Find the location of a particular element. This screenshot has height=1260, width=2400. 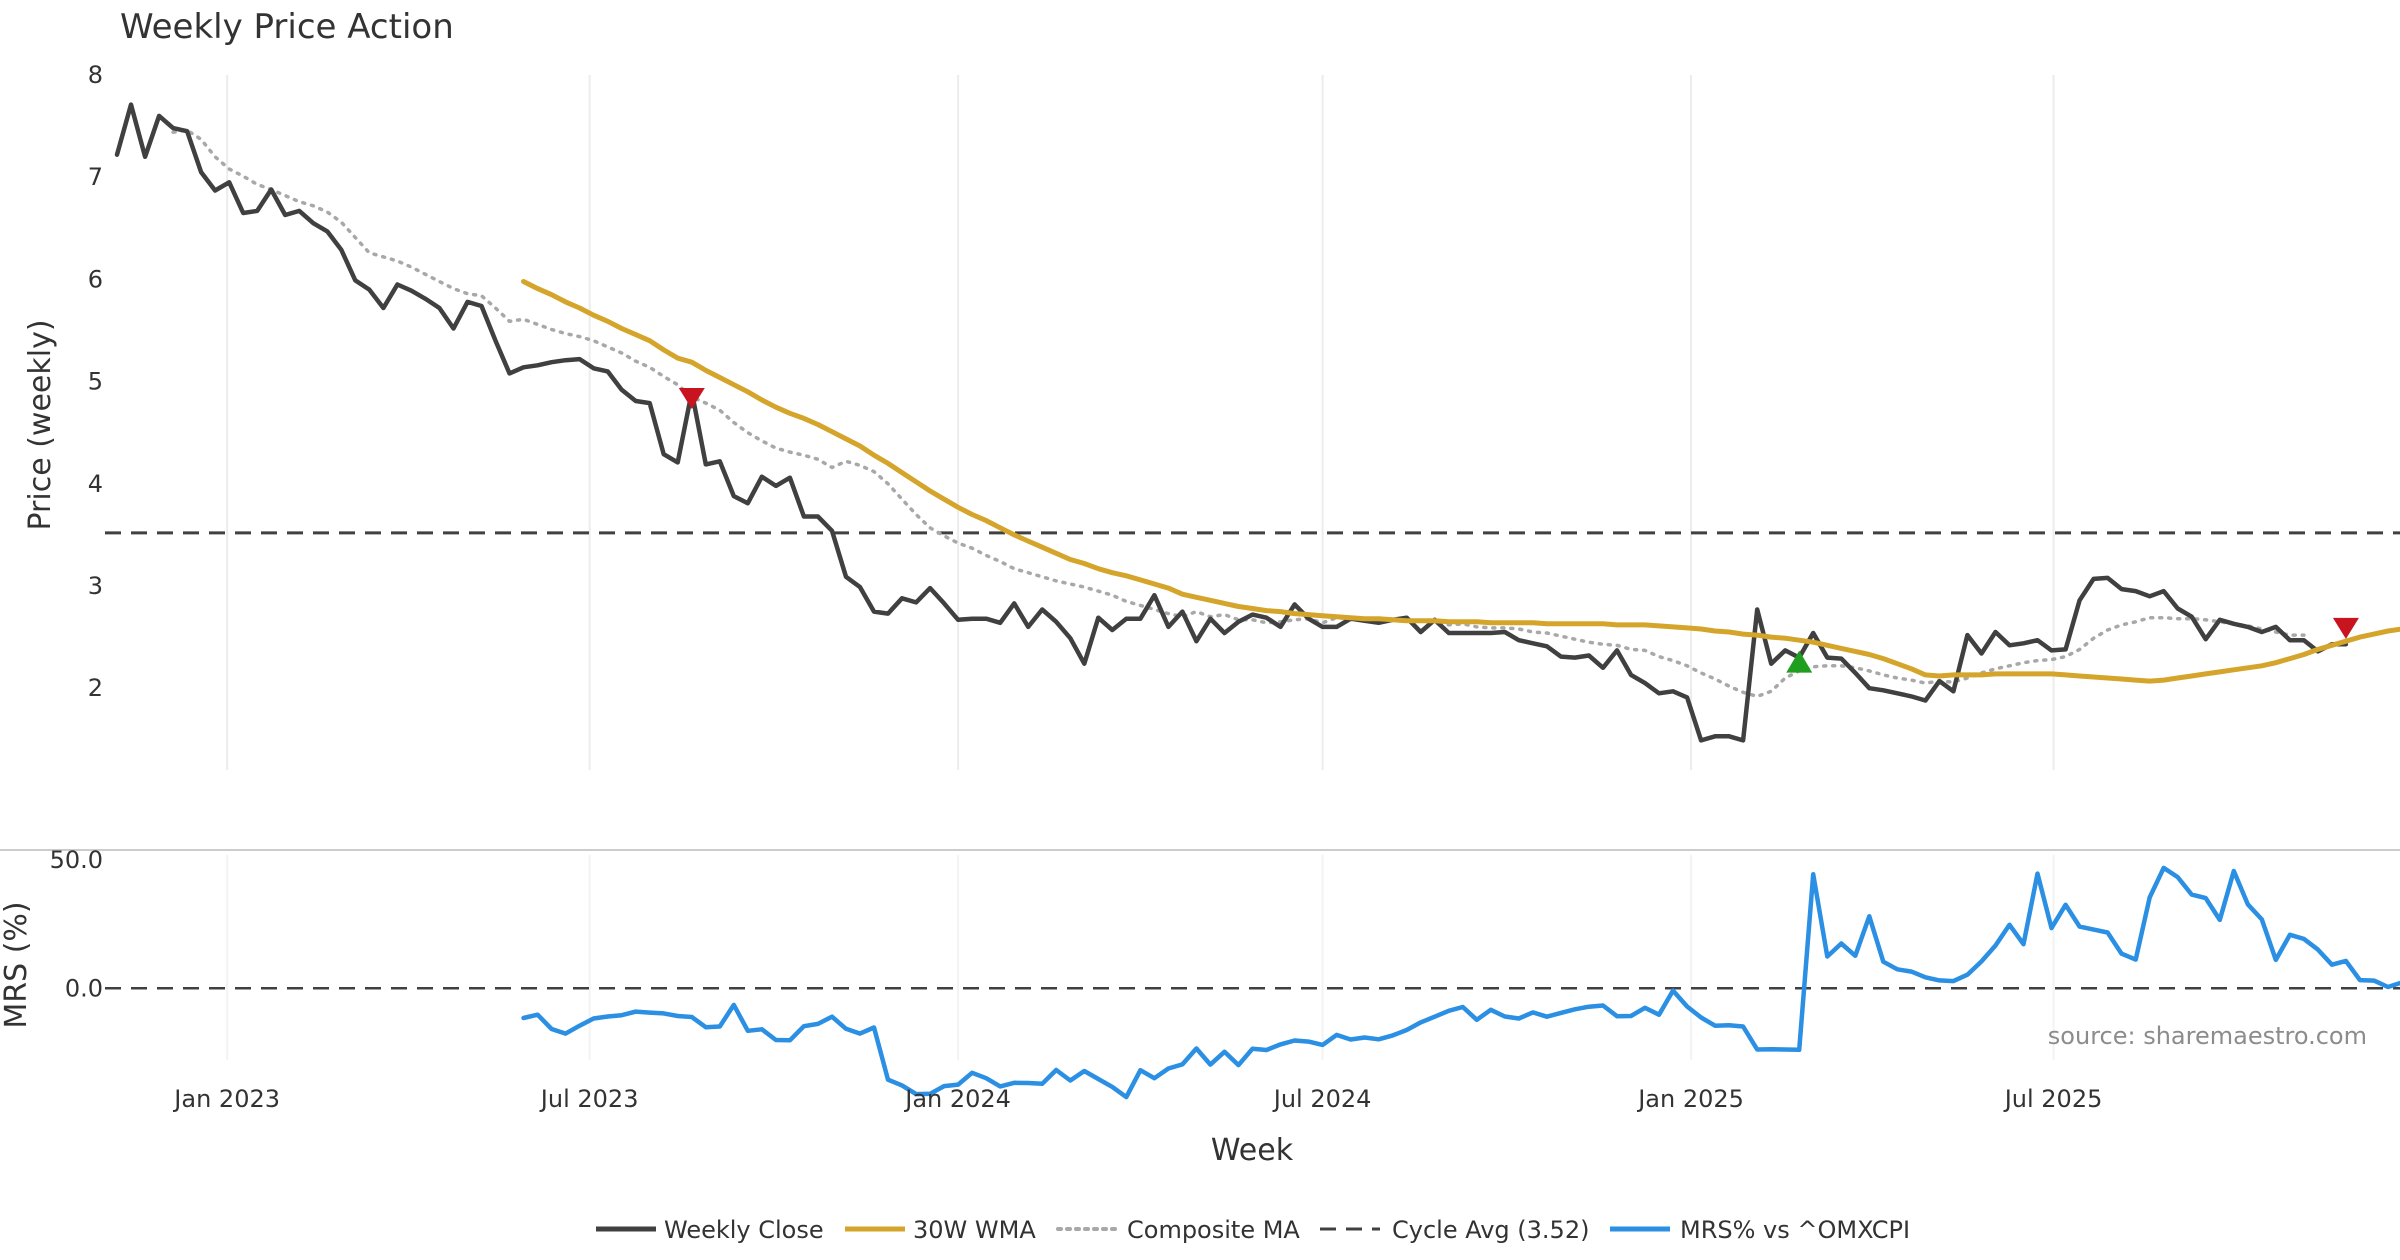

price-y-tick-label: 6 is located at coordinates (95, 279).